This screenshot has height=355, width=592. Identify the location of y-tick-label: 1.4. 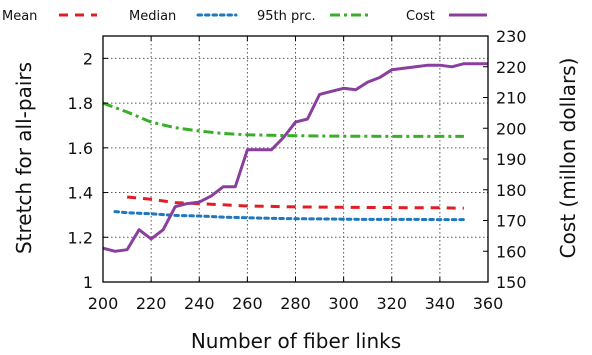
(80, 193).